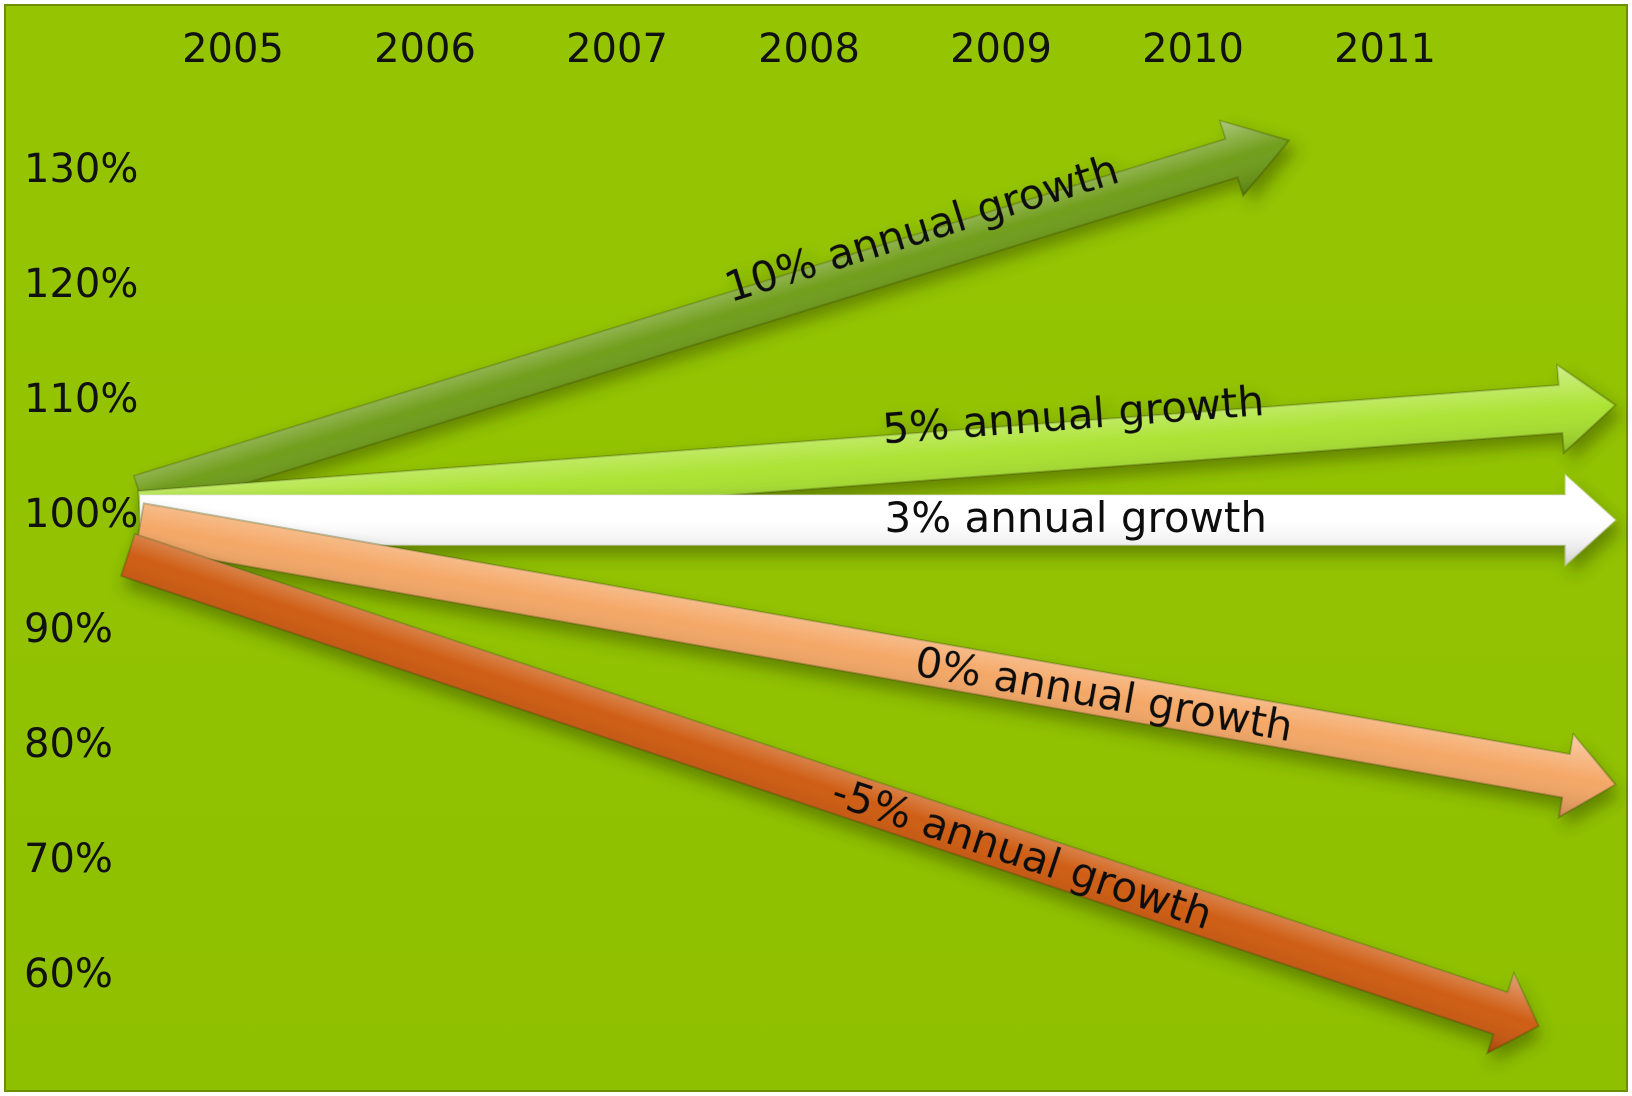  I want to click on x-tick-label: 2008, so click(809, 49).